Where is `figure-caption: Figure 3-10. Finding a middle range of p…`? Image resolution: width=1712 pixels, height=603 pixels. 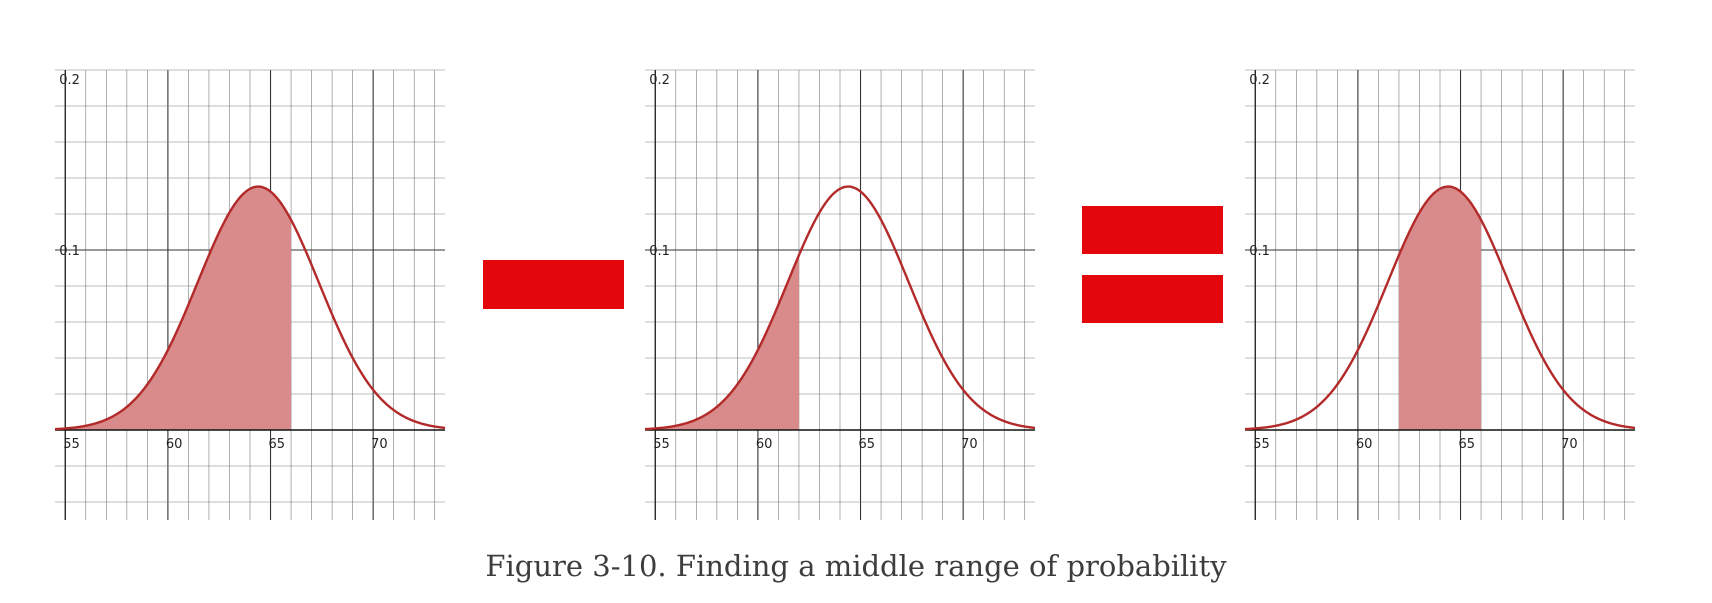 figure-caption: Figure 3-10. Finding a middle range of p… is located at coordinates (856, 566).